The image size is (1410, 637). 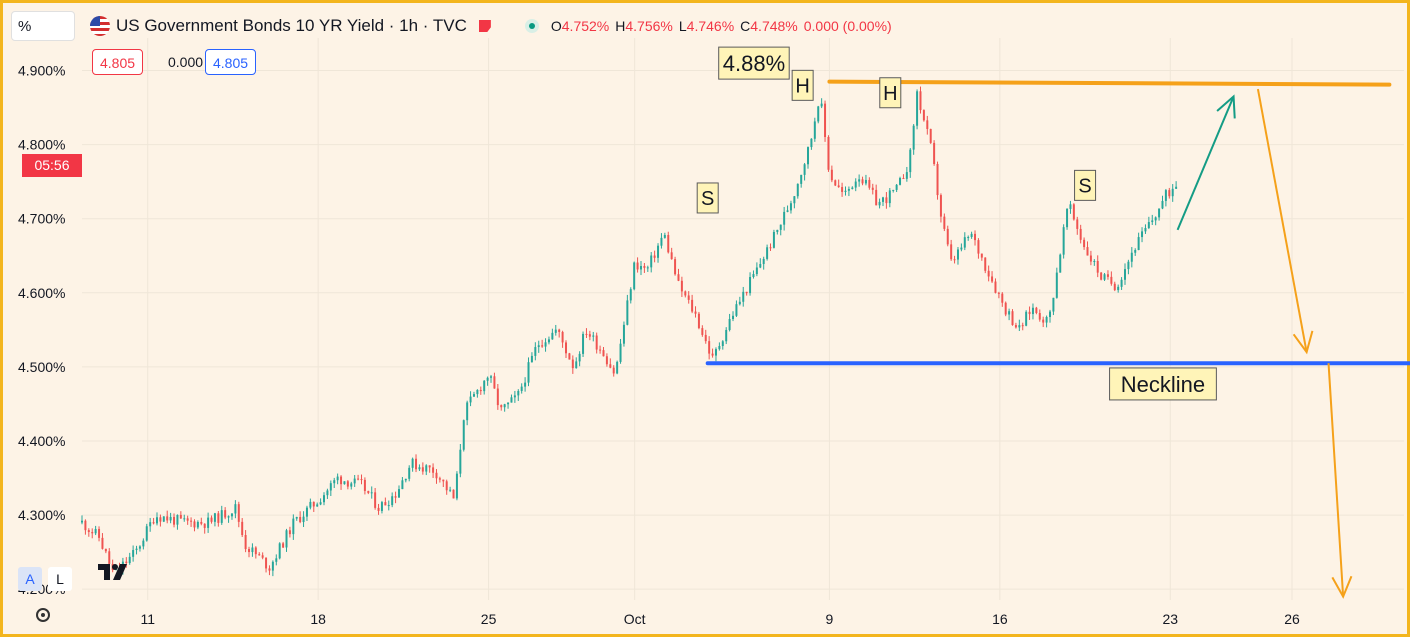 I want to click on low-value: 4.746%, so click(x=710, y=26).